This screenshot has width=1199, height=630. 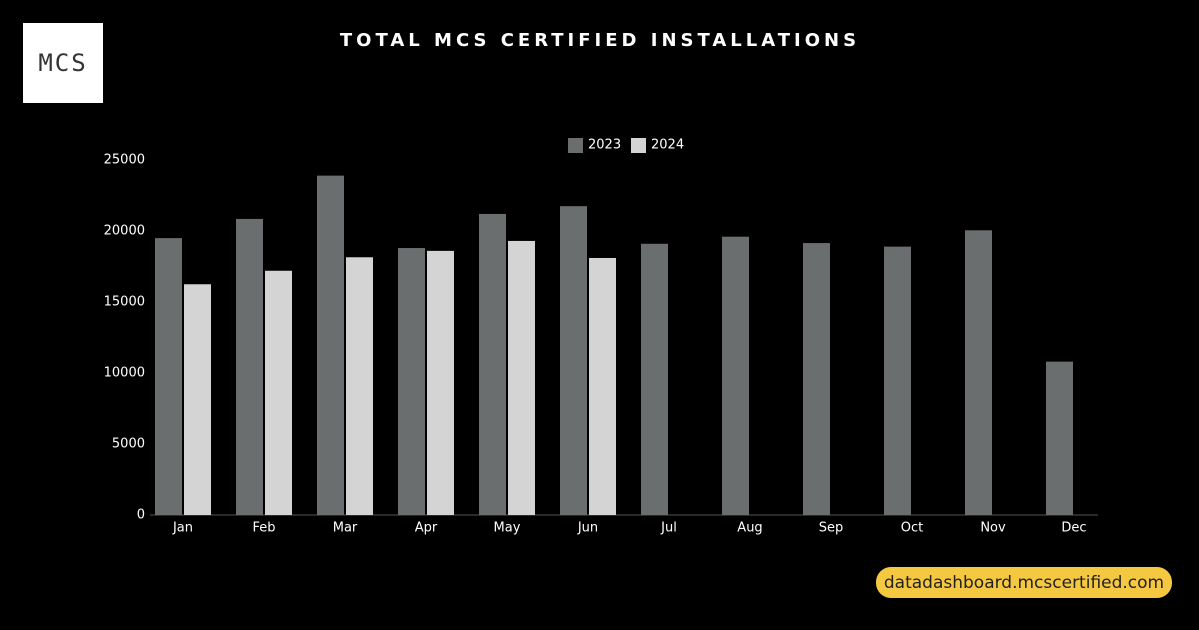 What do you see at coordinates (124, 373) in the screenshot?
I see `y-tick-label: 10000` at bounding box center [124, 373].